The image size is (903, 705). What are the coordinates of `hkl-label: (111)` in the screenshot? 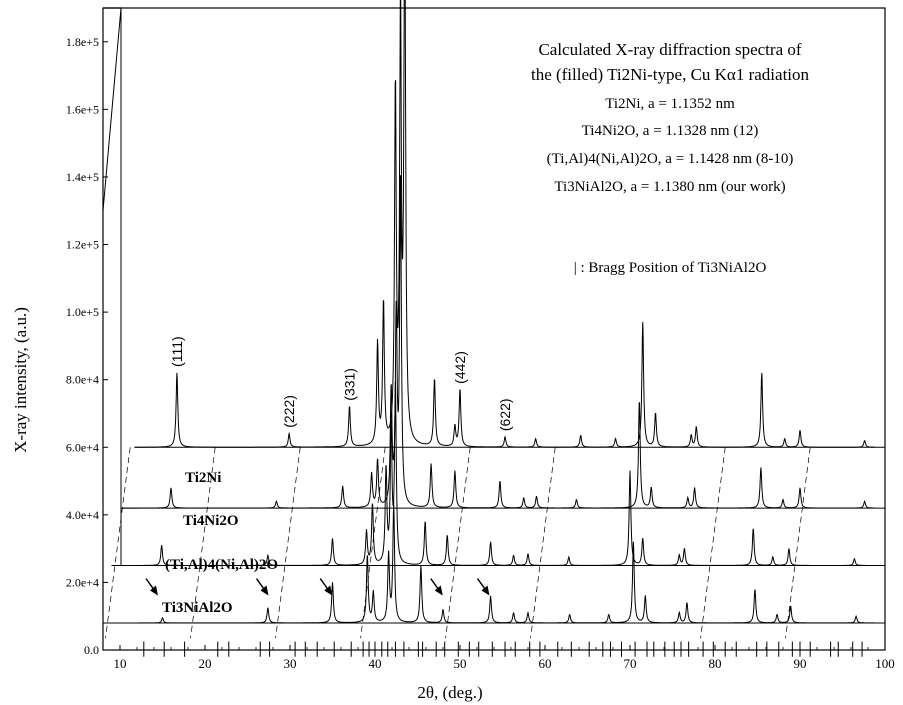 It's located at (177, 351).